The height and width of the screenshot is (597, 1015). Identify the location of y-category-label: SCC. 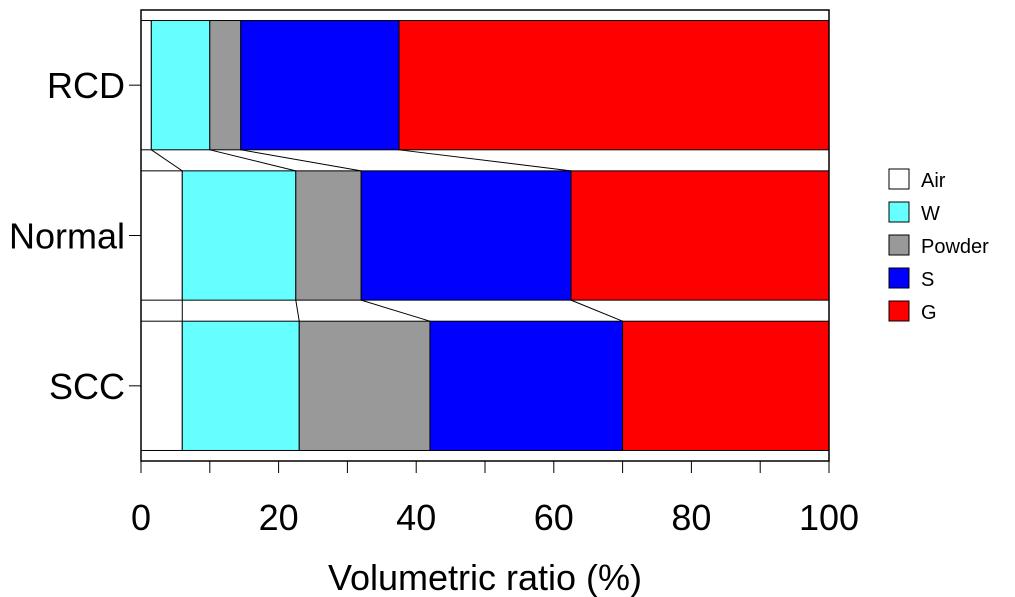
(87, 386).